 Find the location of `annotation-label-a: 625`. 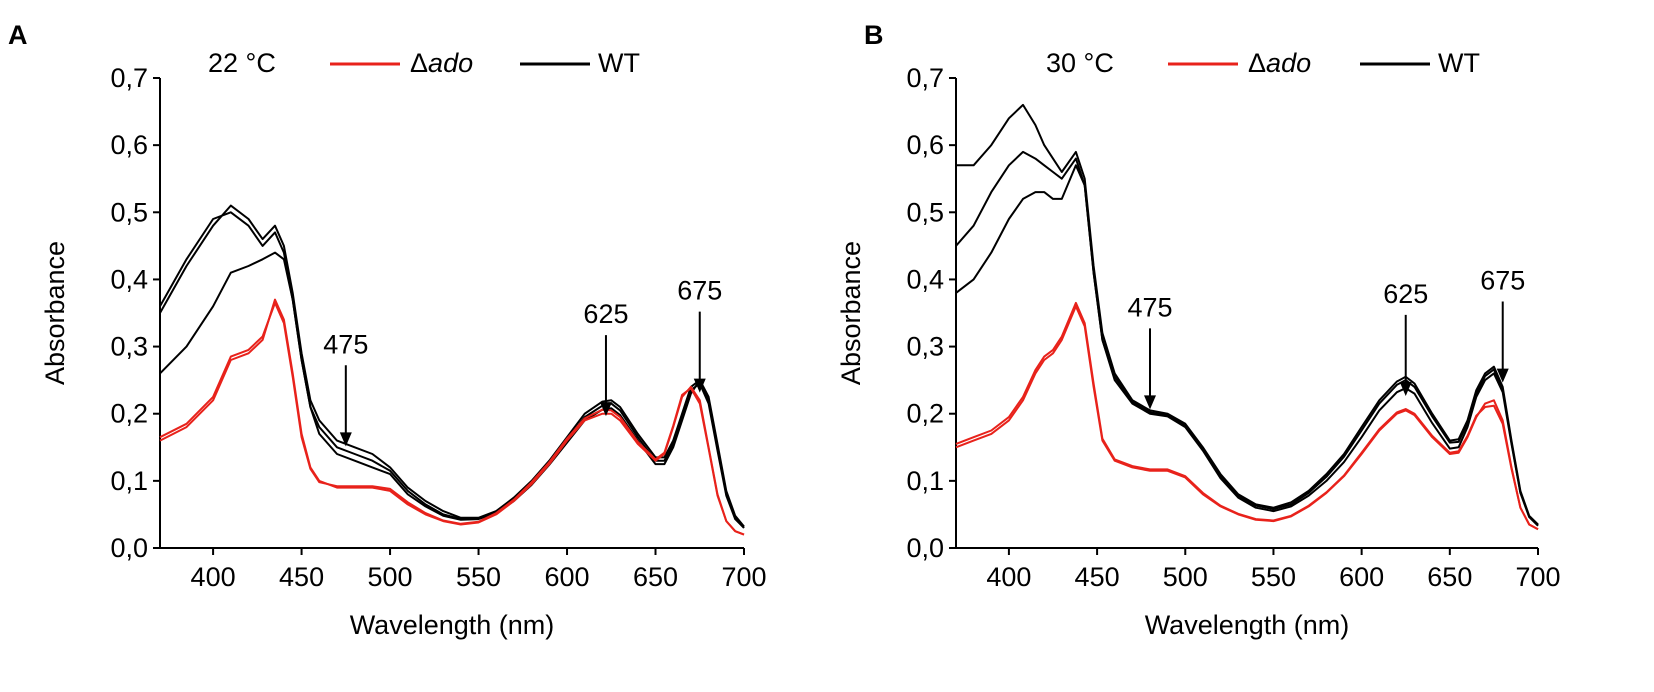

annotation-label-a: 625 is located at coordinates (605, 314).